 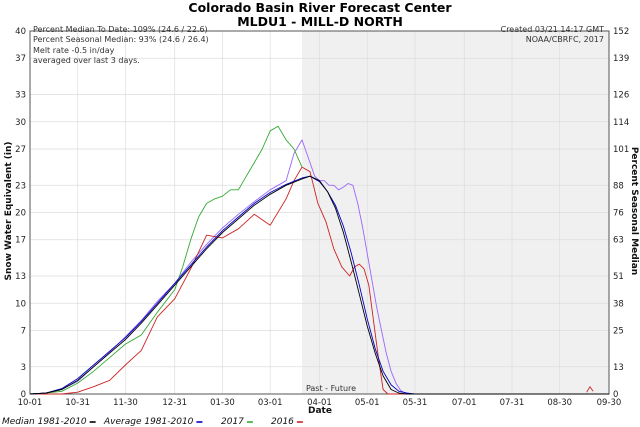 What do you see at coordinates (20, 96) in the screenshot?
I see `y-tick-label: 33` at bounding box center [20, 96].